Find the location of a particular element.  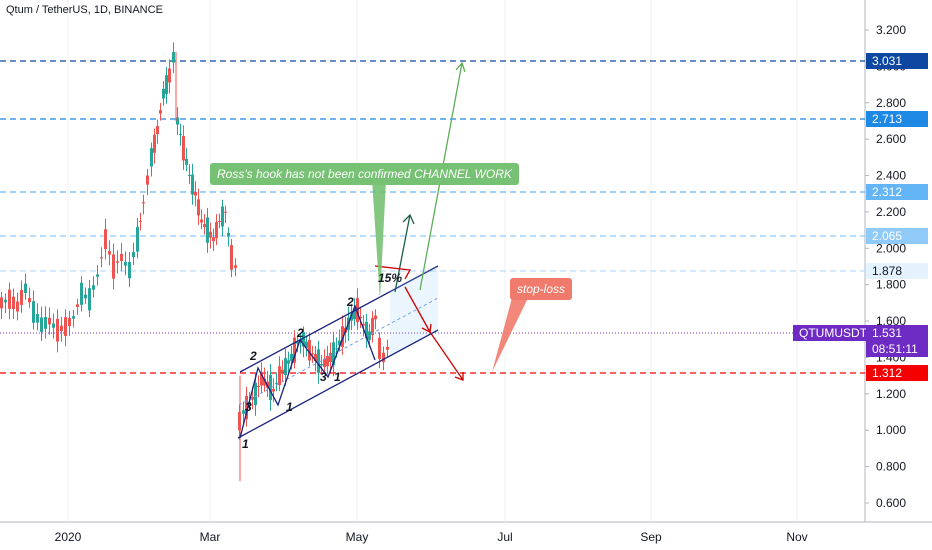

wave-label: 2 is located at coordinates (253, 356).